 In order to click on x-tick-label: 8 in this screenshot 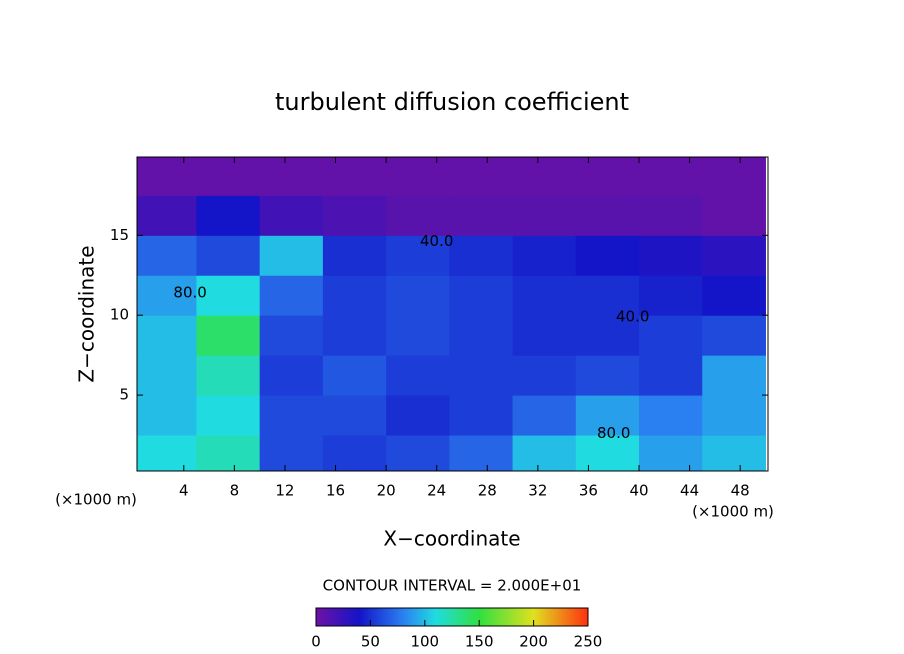, I will do `click(235, 491)`.